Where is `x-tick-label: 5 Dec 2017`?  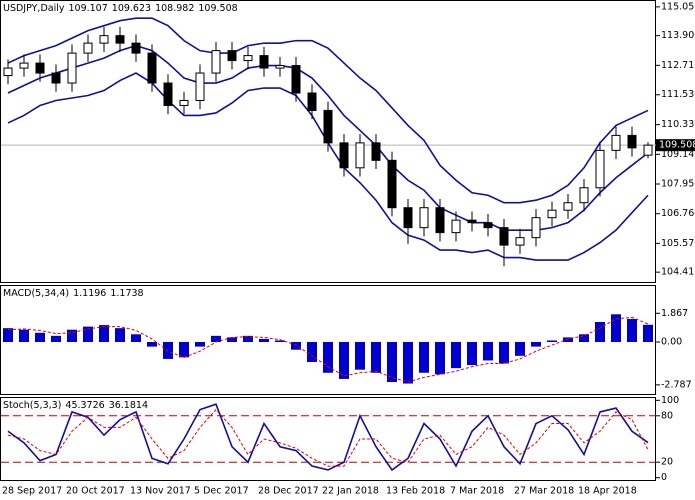
x-tick-label: 5 Dec 2017 is located at coordinates (221, 491).